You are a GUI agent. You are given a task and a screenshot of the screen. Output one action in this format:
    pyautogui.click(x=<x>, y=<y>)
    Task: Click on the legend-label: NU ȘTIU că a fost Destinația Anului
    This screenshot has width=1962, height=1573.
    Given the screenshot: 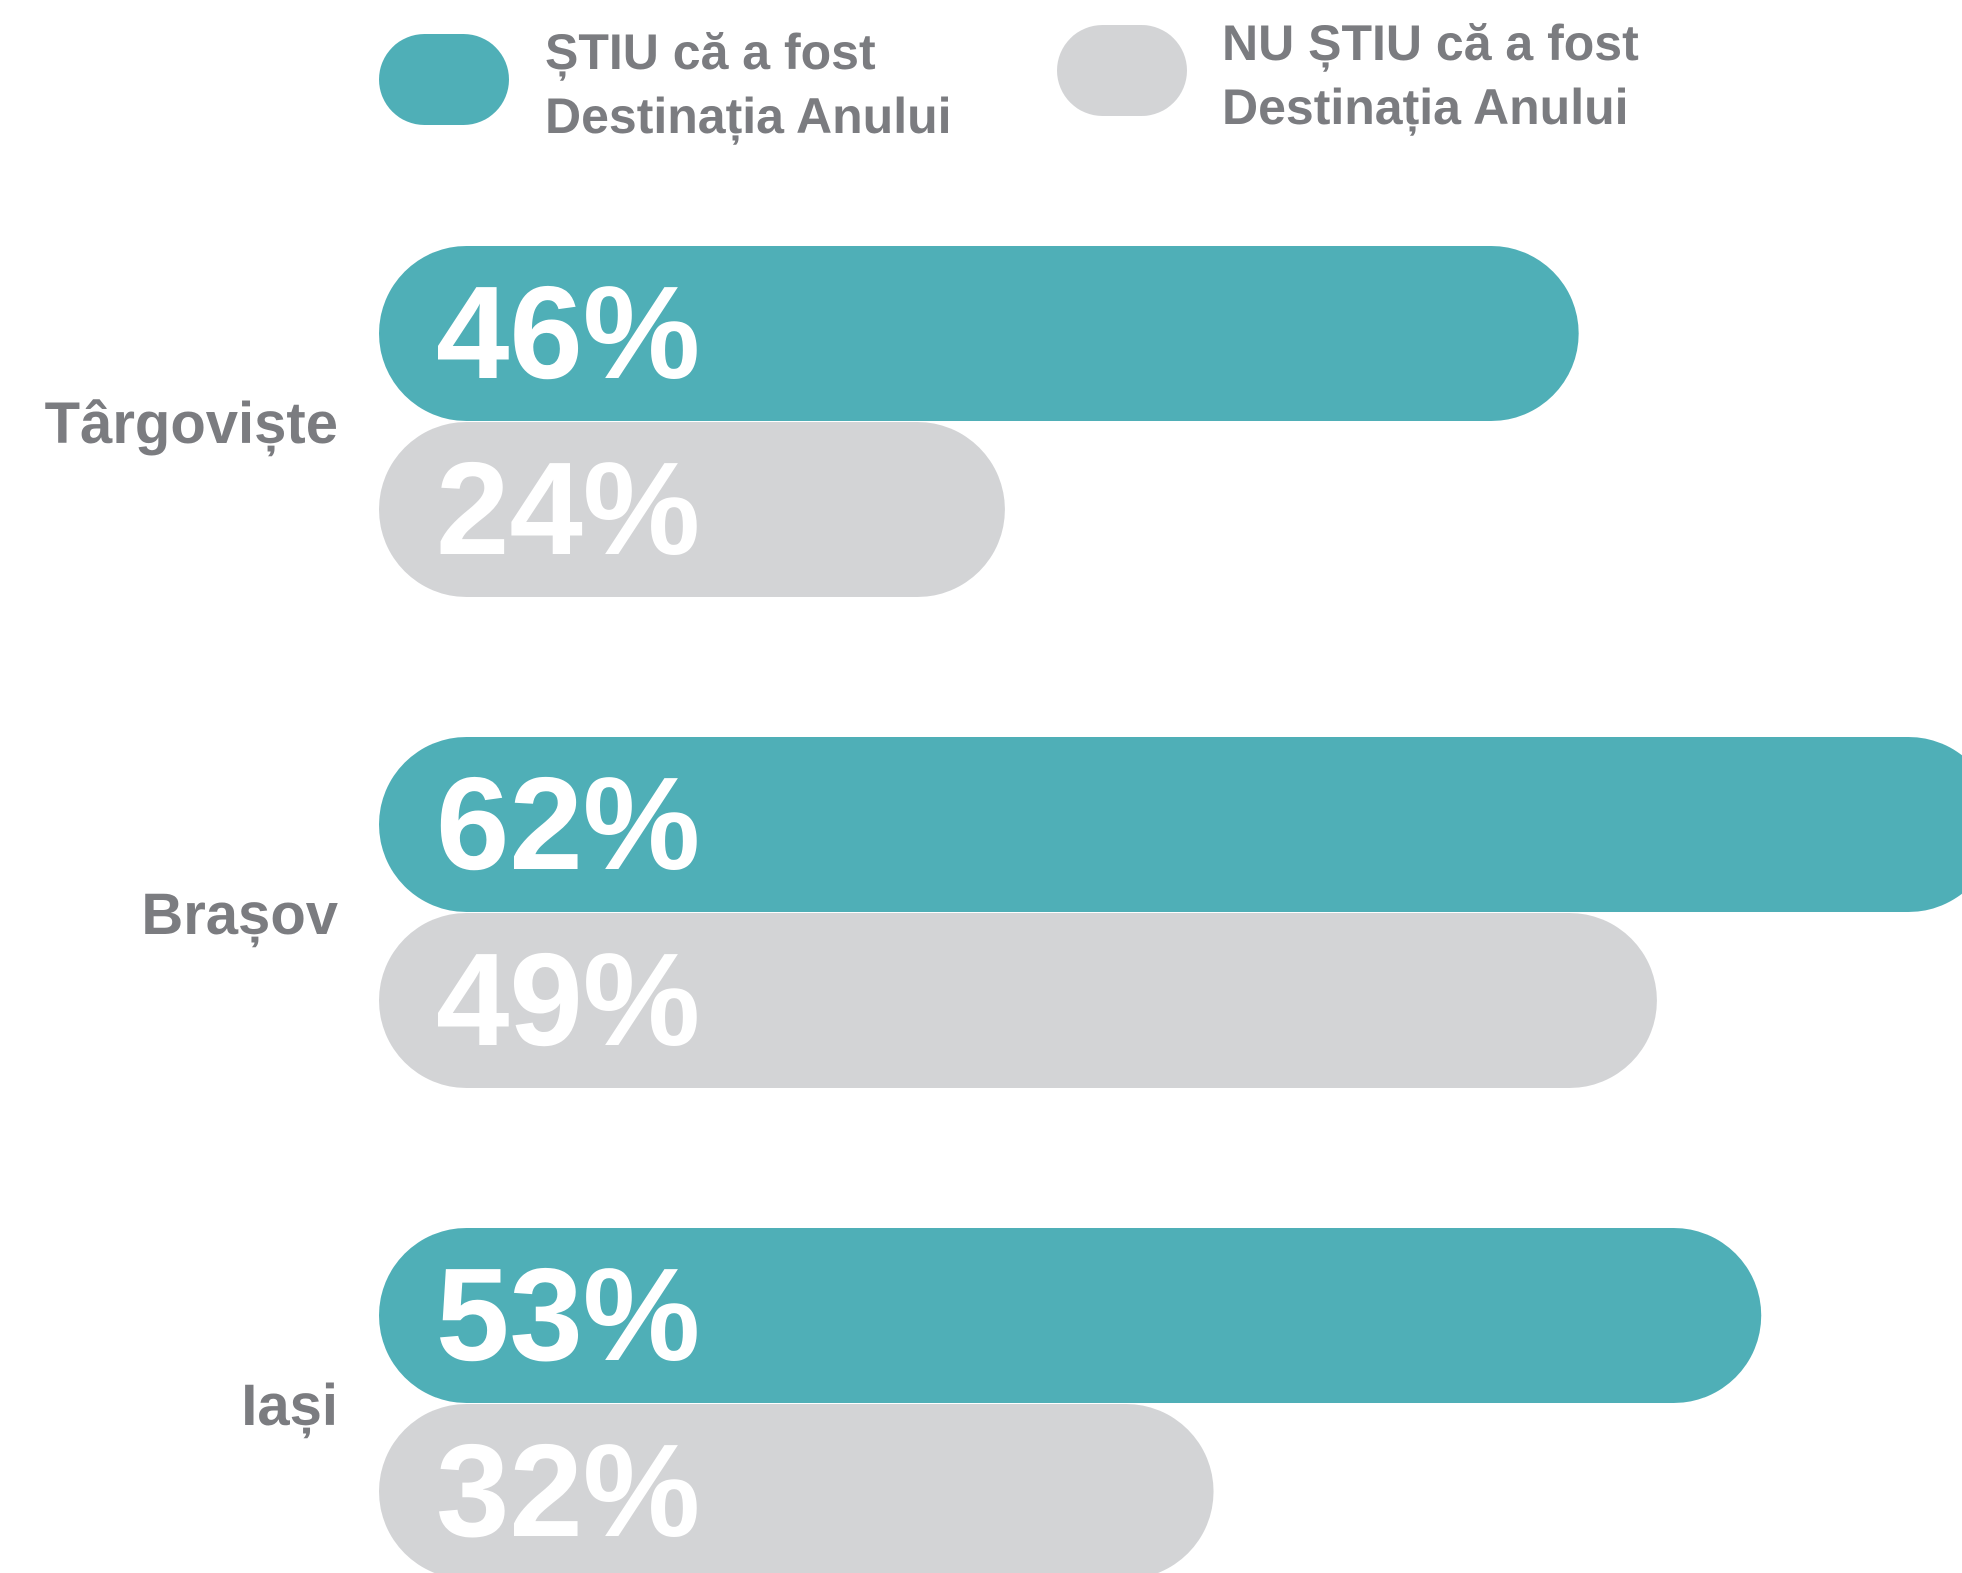 What is the action you would take?
    pyautogui.click(x=1430, y=75)
    